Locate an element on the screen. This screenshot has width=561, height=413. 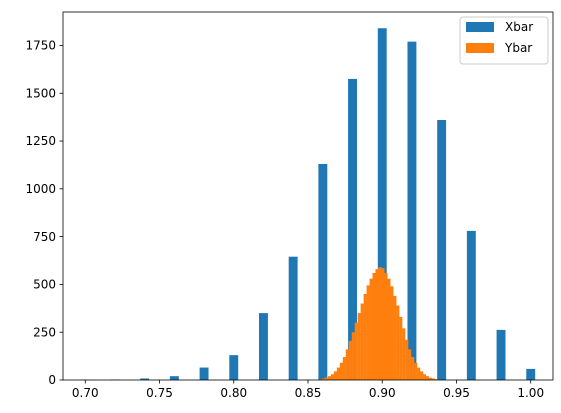
legend: Xbar Ybar is located at coordinates (504, 40).